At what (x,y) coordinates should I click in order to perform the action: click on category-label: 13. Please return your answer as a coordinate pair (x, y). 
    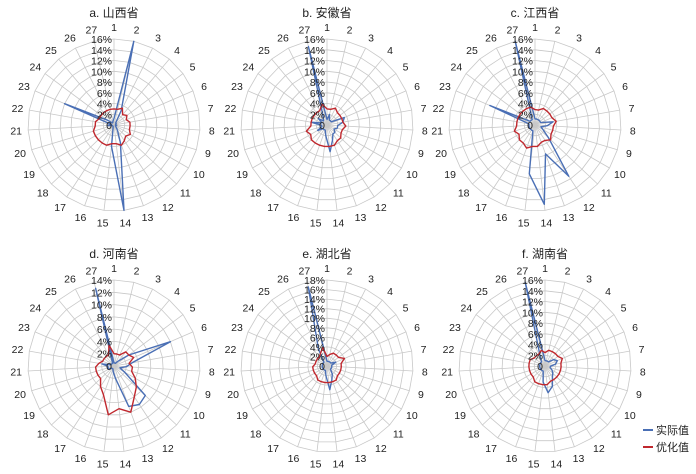
    Looking at the image, I should click on (148, 218).